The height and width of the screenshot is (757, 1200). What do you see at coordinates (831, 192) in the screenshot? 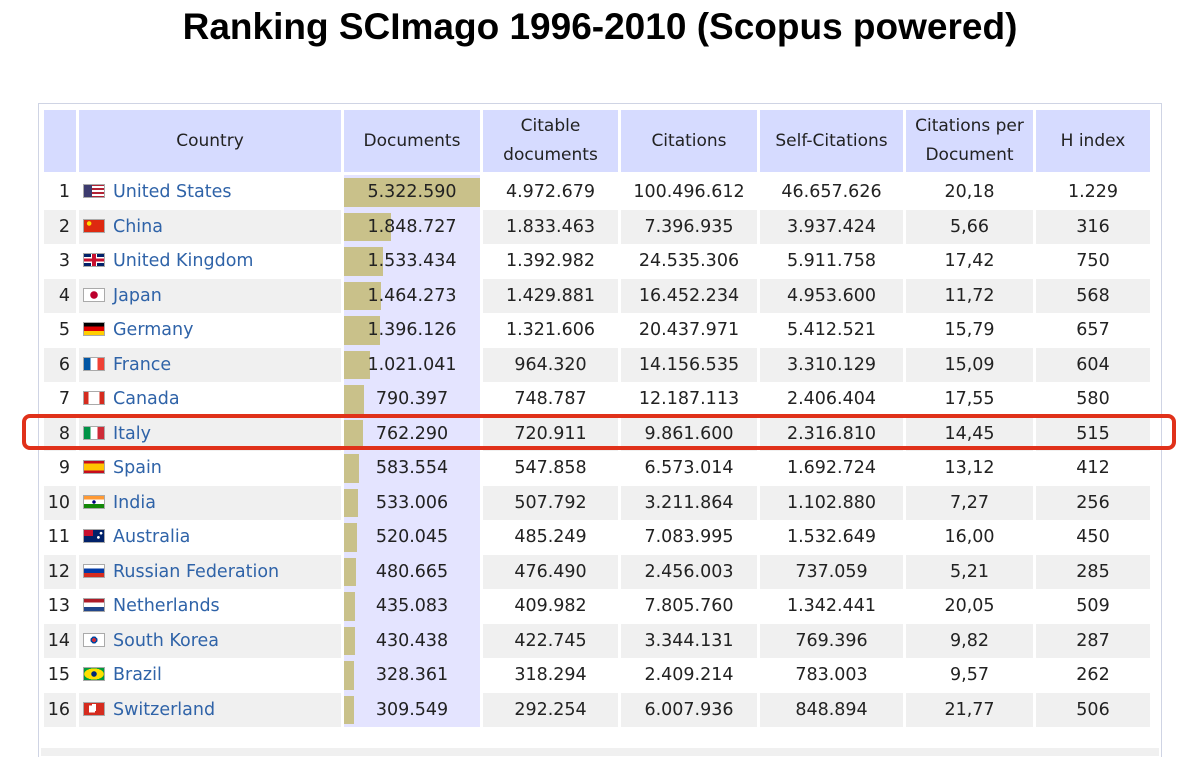
I see `self-citations-cell: 46.657.626` at bounding box center [831, 192].